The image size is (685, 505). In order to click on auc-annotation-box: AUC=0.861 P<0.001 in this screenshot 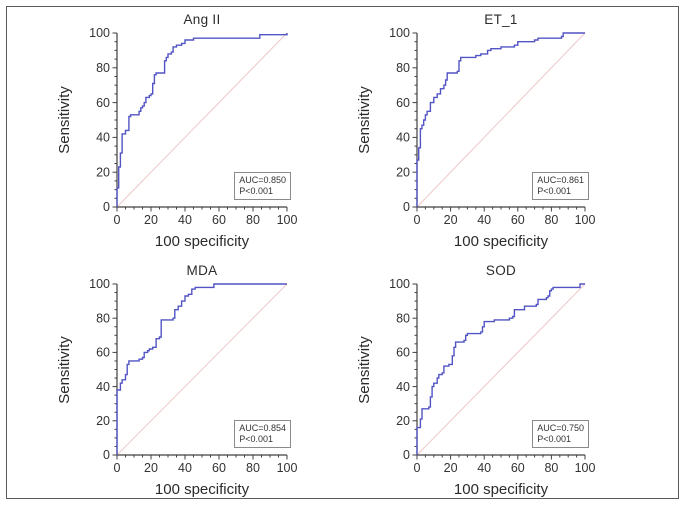, I will do `click(560, 186)`.